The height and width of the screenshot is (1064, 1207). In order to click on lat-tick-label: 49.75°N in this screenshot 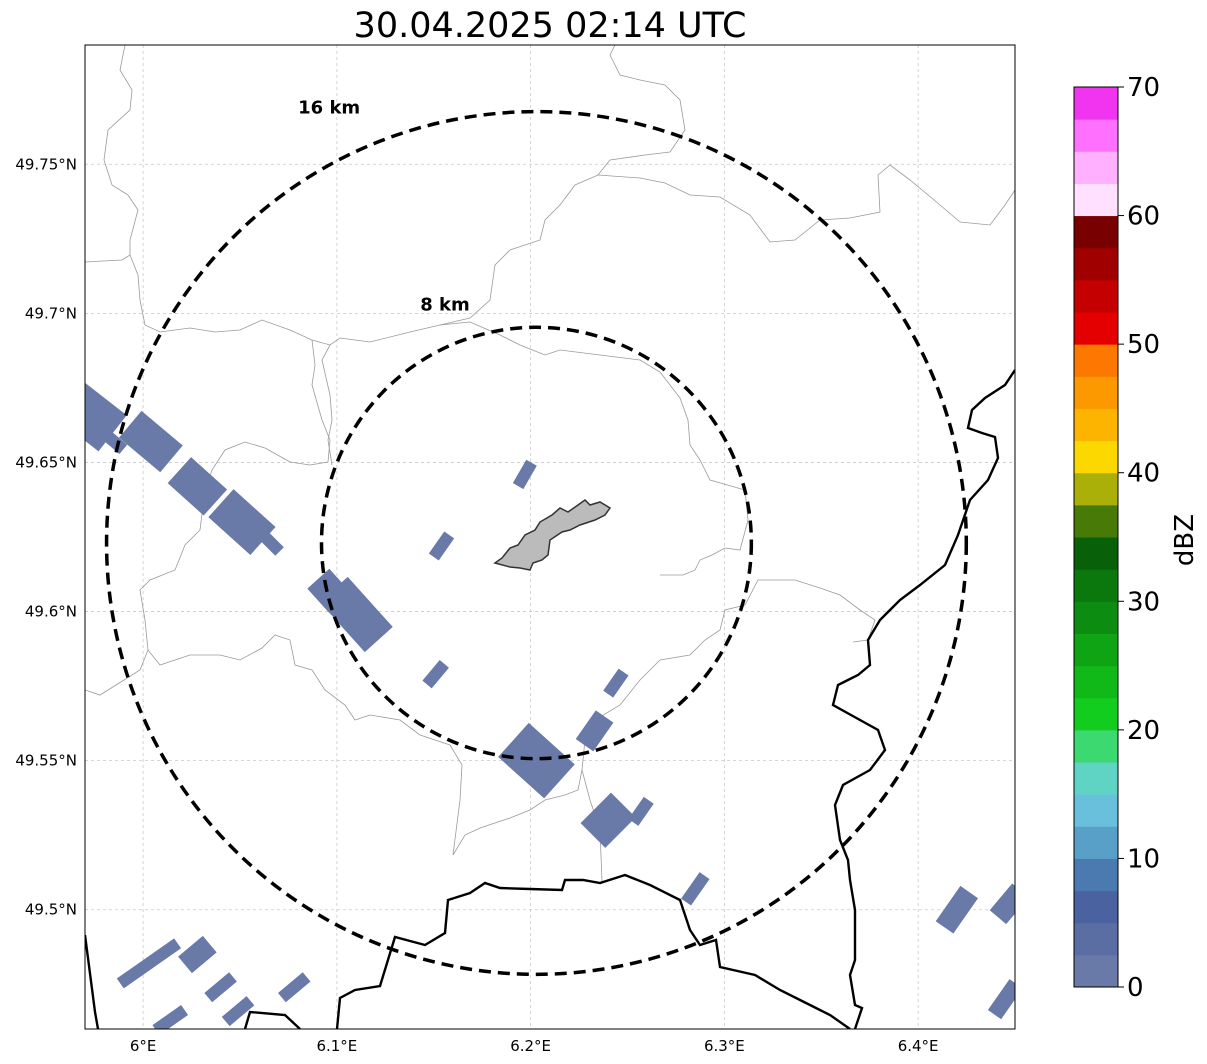, I will do `click(46, 164)`.